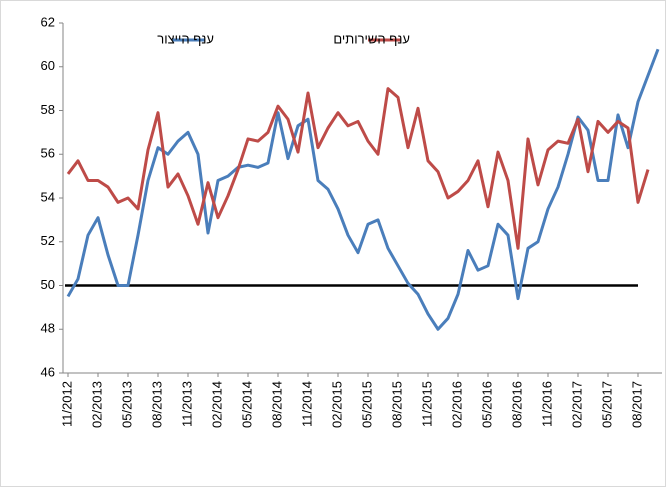 The width and height of the screenshot is (666, 492). I want to click on y-tick-label: 56, so click(48, 153).